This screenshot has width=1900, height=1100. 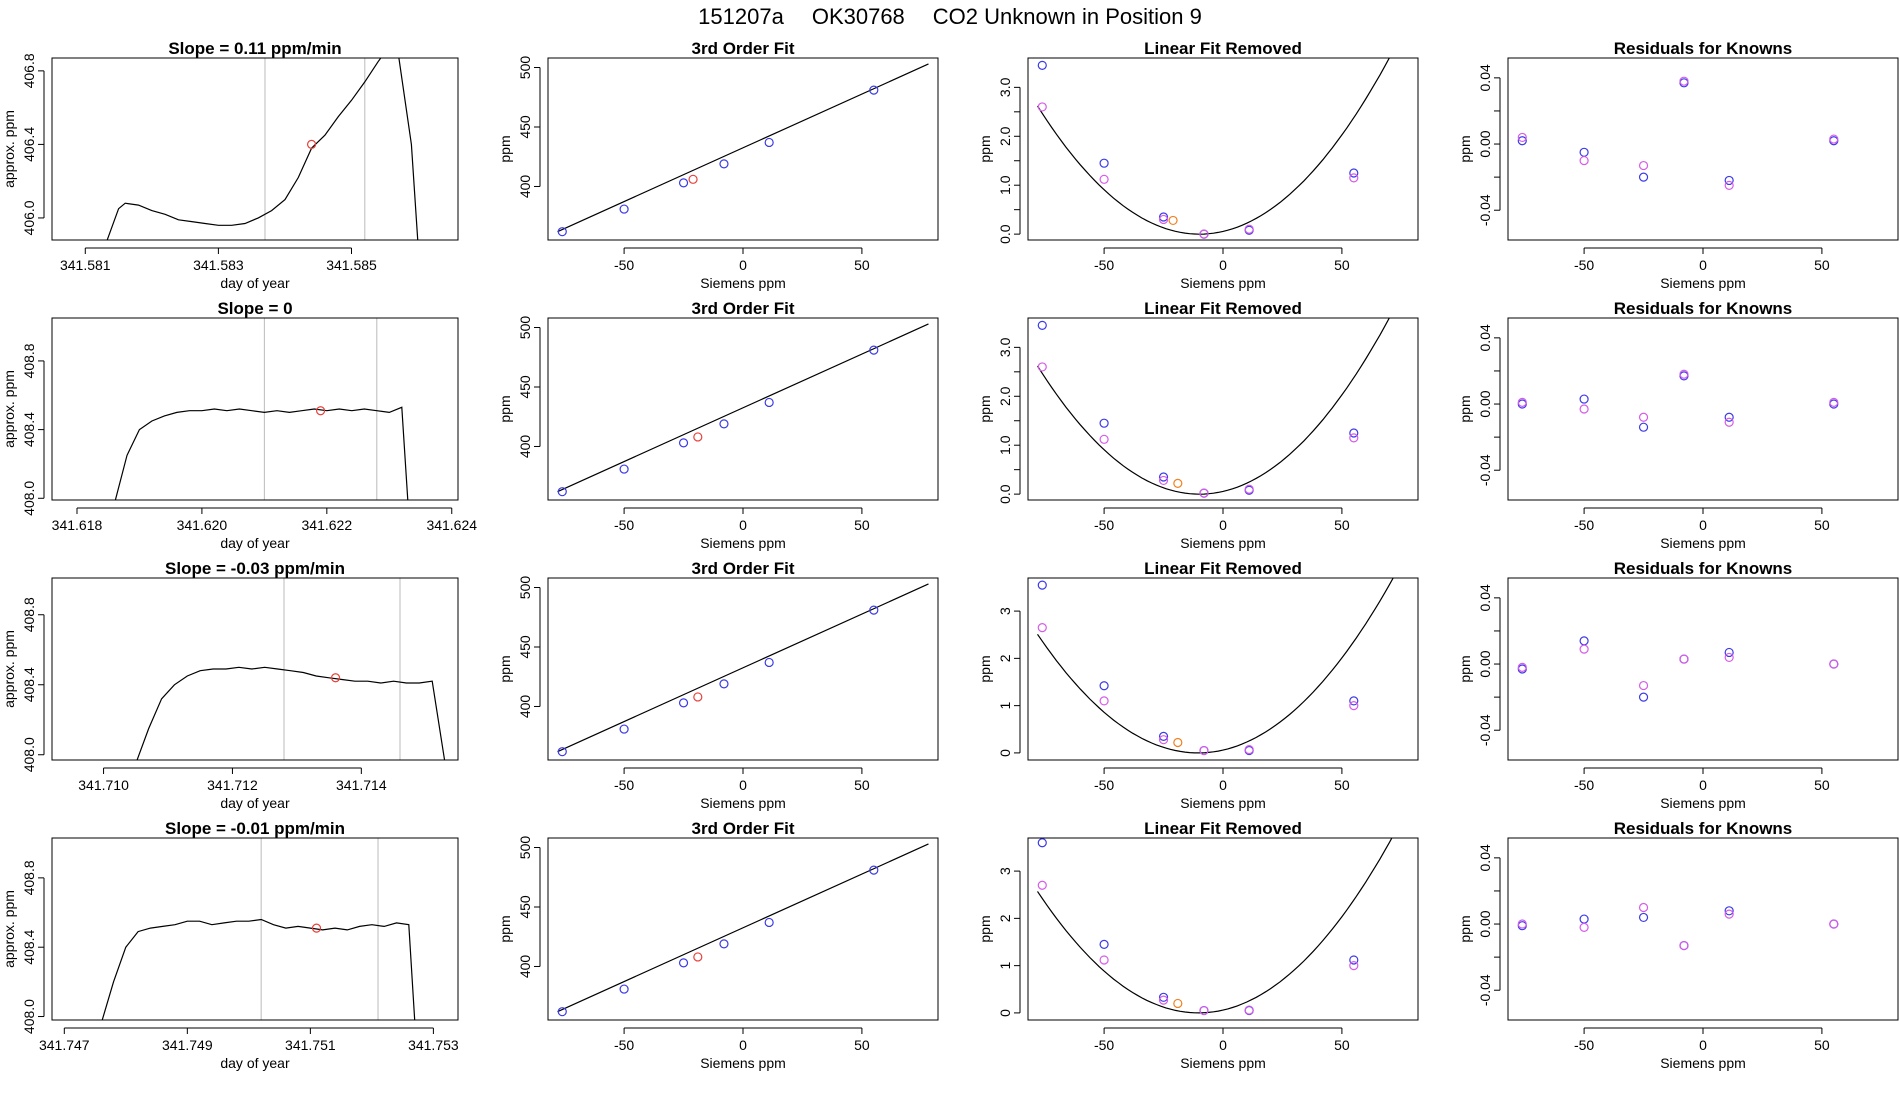 I want to click on x-tick-label: 341.618, so click(x=77, y=525).